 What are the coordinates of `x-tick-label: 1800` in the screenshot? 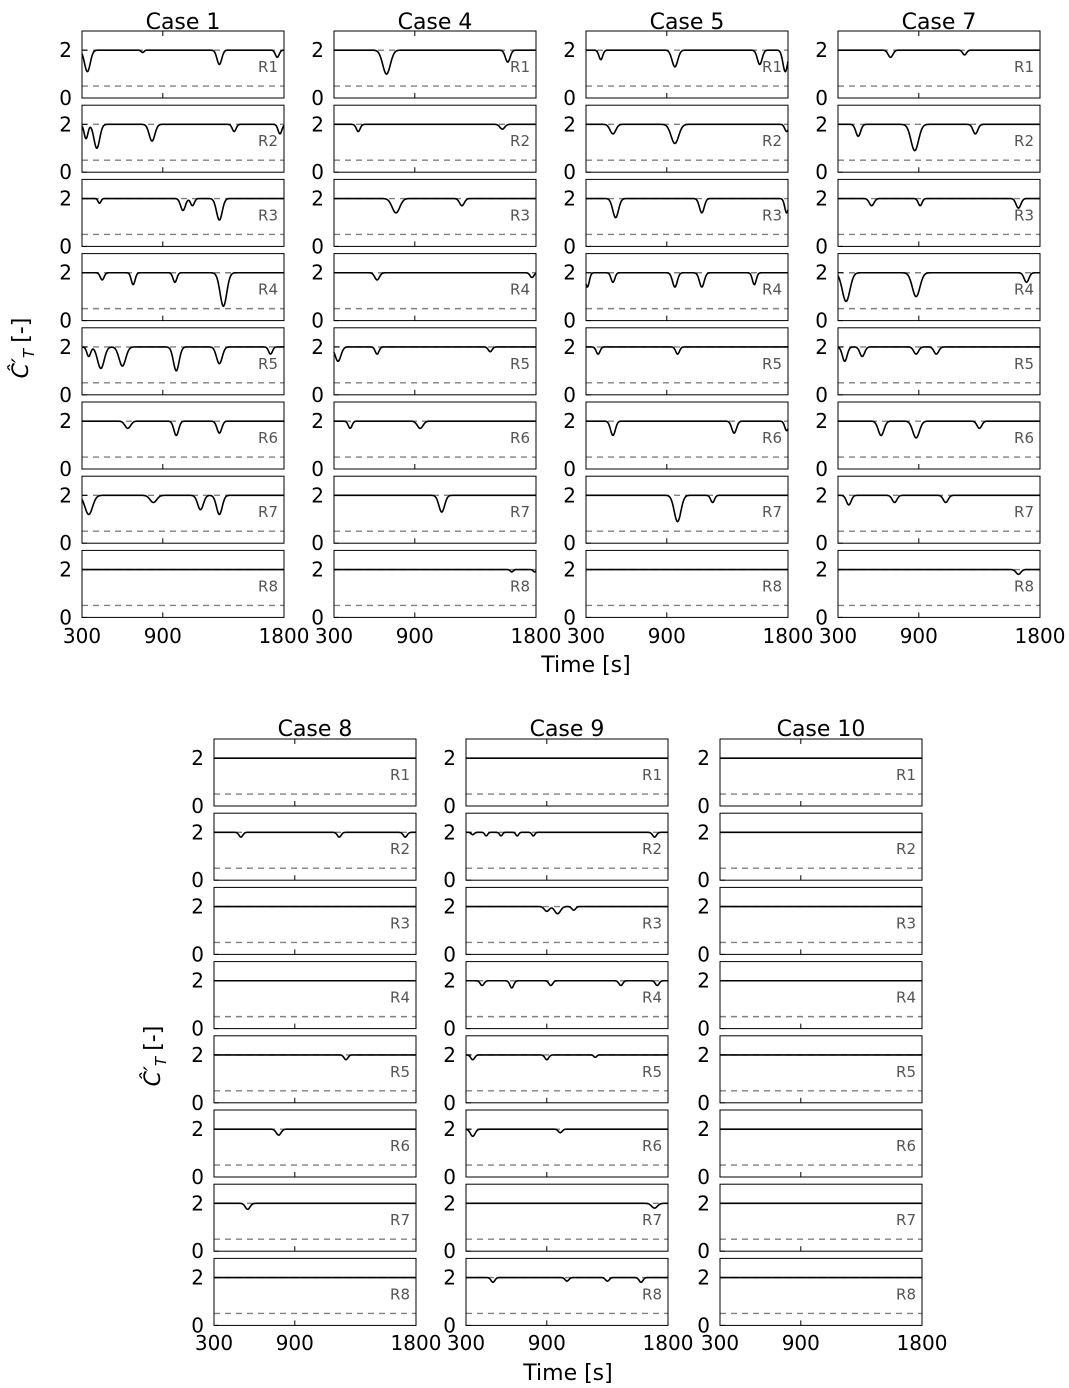 It's located at (668, 1343).